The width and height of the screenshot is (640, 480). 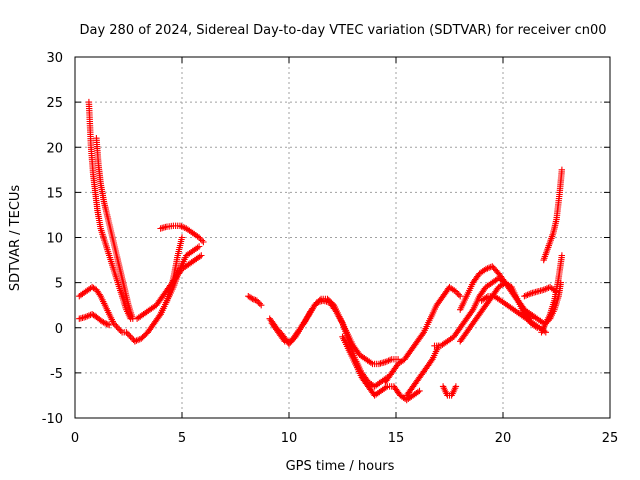 What do you see at coordinates (54, 58) in the screenshot?
I see `y-tick-label: 30` at bounding box center [54, 58].